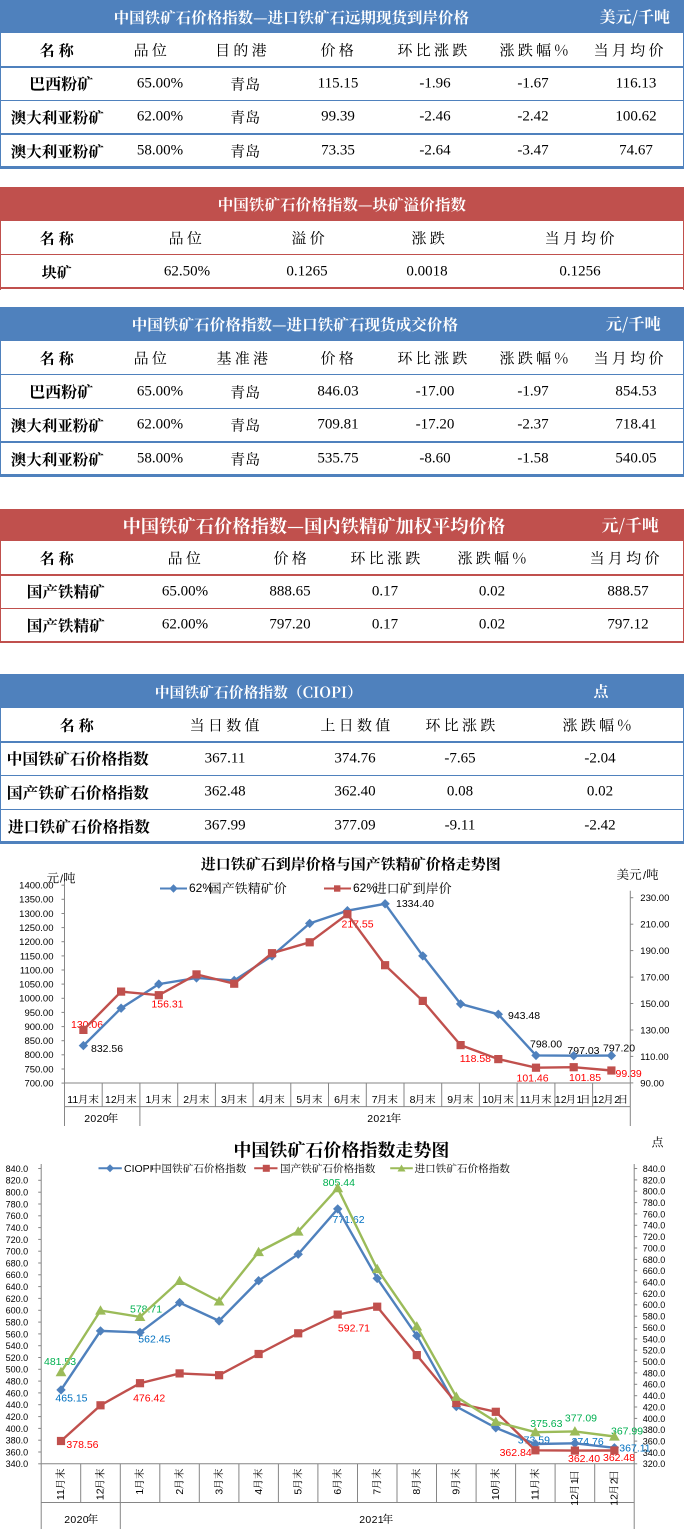 The image size is (684, 1529). I want to click on svg-text: 700.00, so click(38, 1084).